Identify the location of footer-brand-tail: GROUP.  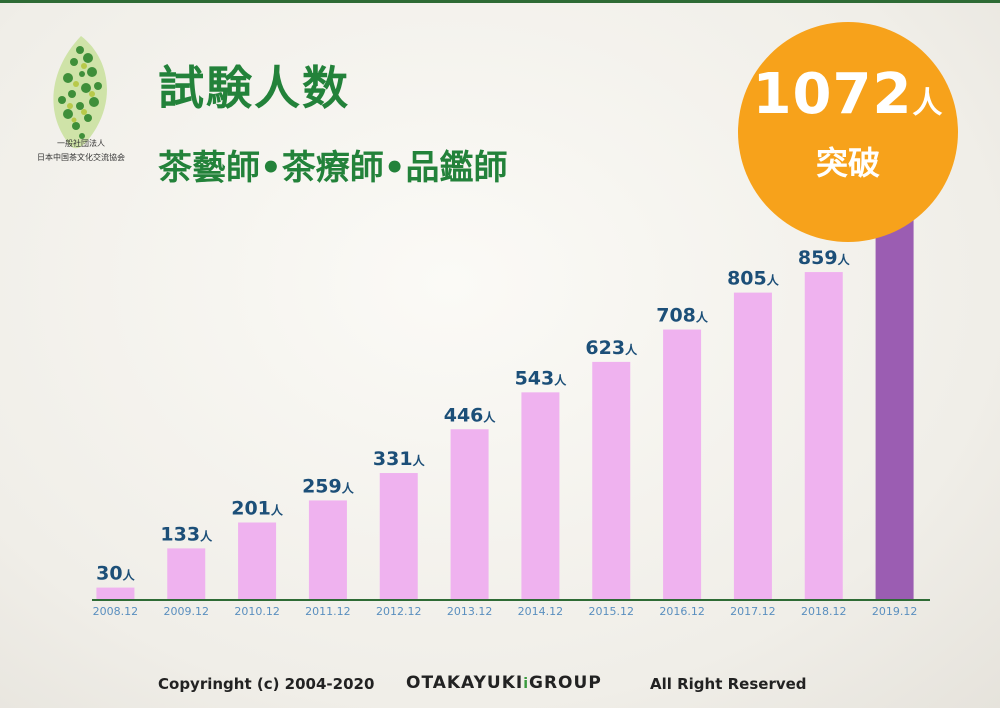
(565, 683).